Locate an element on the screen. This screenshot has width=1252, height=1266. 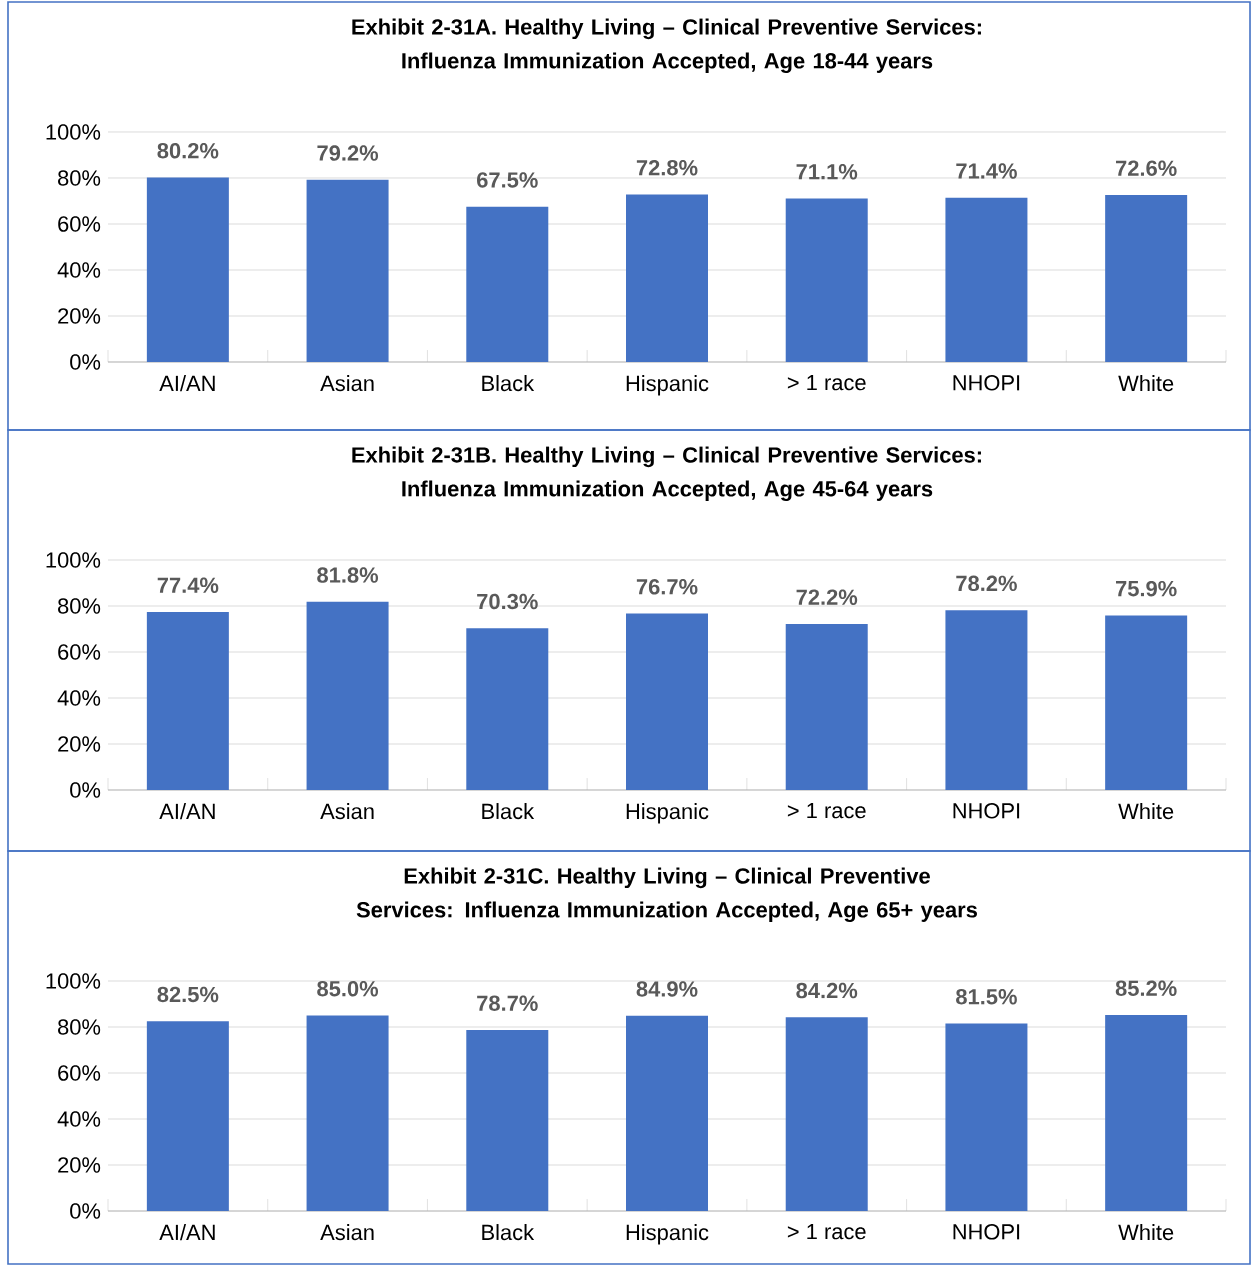
data-label: 78.2% is located at coordinates (986, 583).